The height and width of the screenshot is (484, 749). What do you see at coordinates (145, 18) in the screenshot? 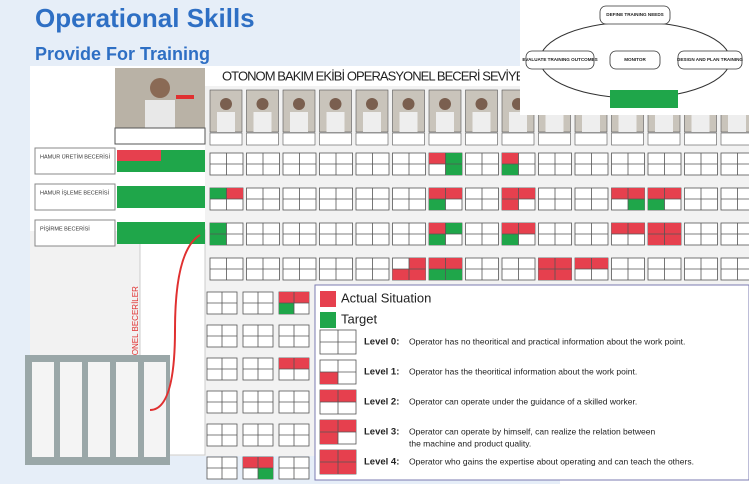
I see `title: Operational Skills` at bounding box center [145, 18].